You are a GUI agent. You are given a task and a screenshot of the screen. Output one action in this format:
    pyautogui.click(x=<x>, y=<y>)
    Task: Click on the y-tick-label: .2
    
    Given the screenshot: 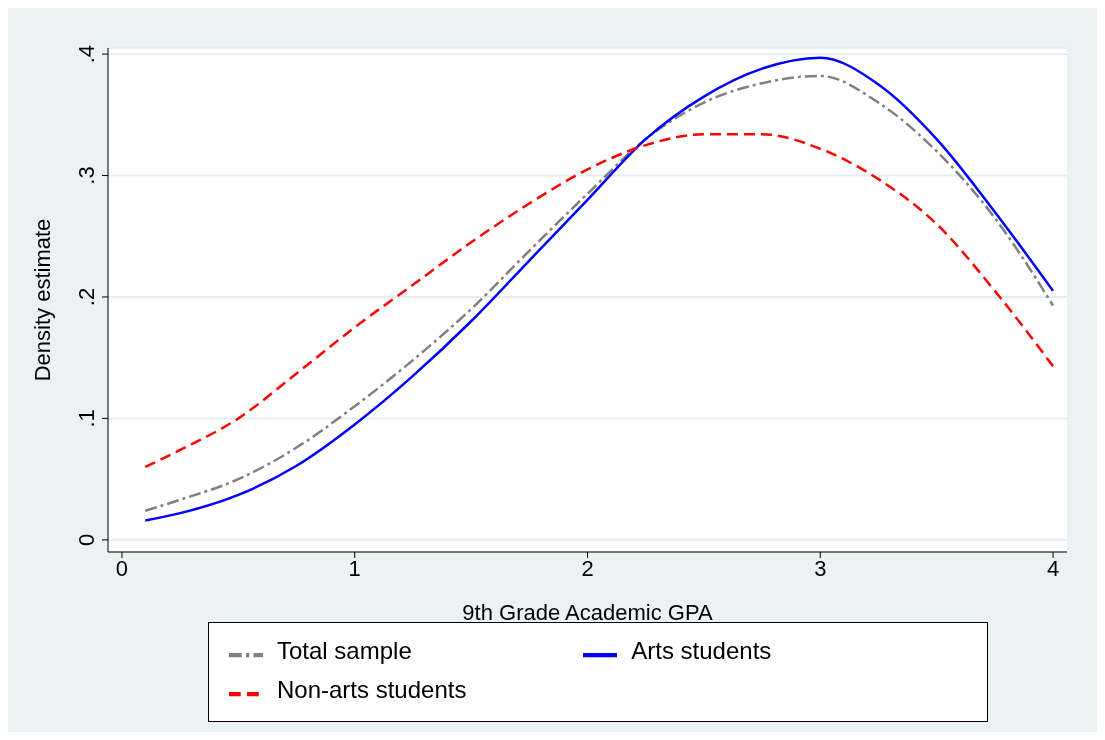 What is the action you would take?
    pyautogui.click(x=86, y=297)
    